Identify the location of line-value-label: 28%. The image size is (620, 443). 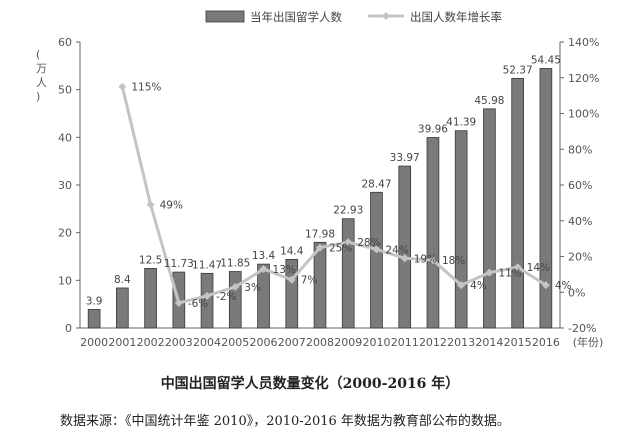
(368, 243).